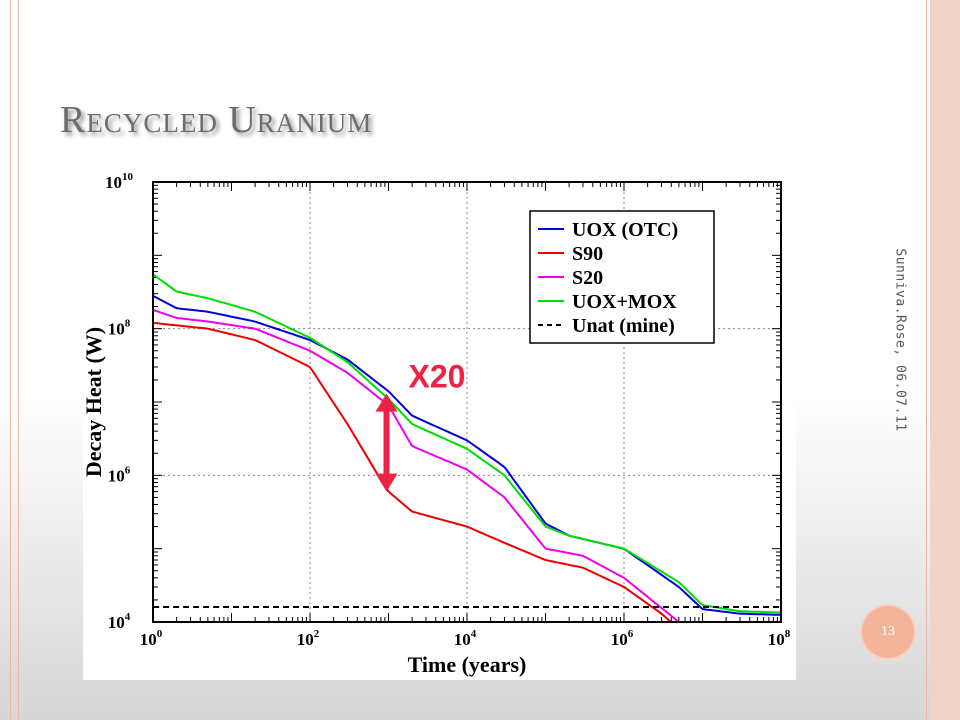 The image size is (960, 720). I want to click on x-tick-label: 10², so click(308, 638).